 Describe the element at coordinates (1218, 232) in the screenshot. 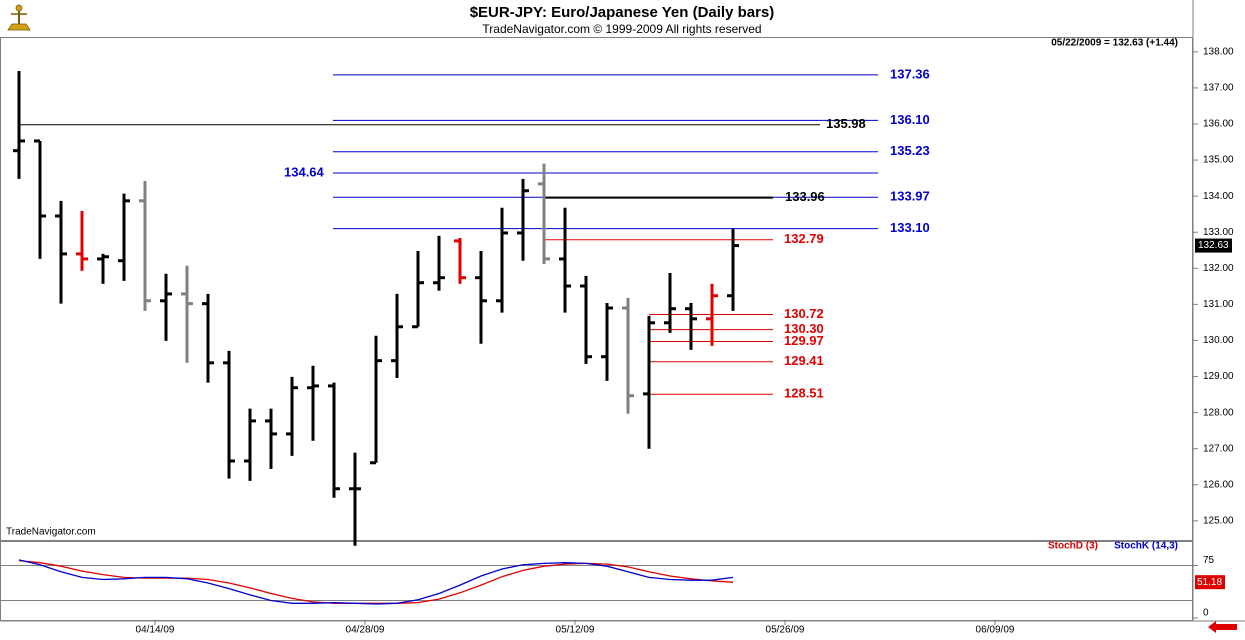

I see `y-tick-label: 133.00` at that location.